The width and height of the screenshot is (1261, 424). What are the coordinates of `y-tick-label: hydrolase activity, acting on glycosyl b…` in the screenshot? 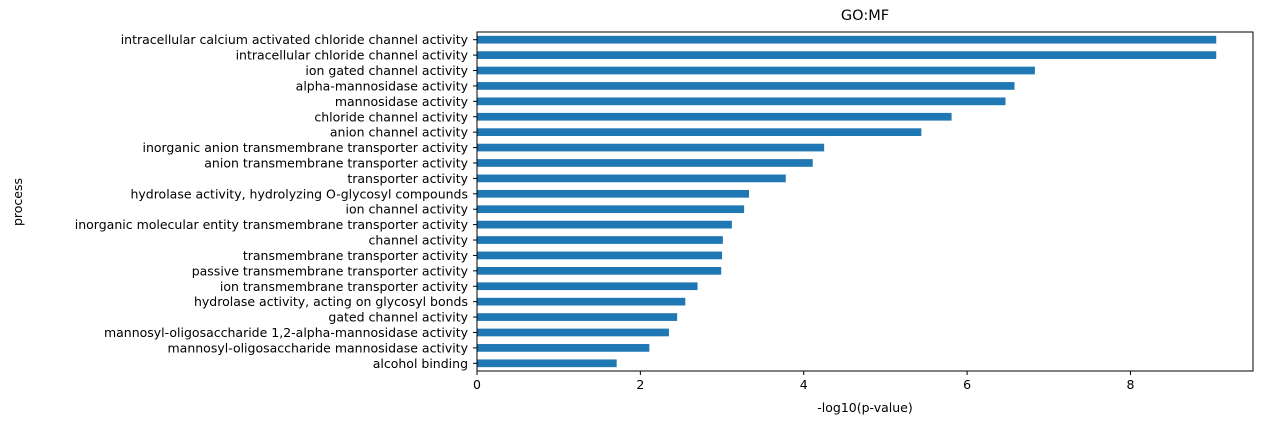 It's located at (331, 301).